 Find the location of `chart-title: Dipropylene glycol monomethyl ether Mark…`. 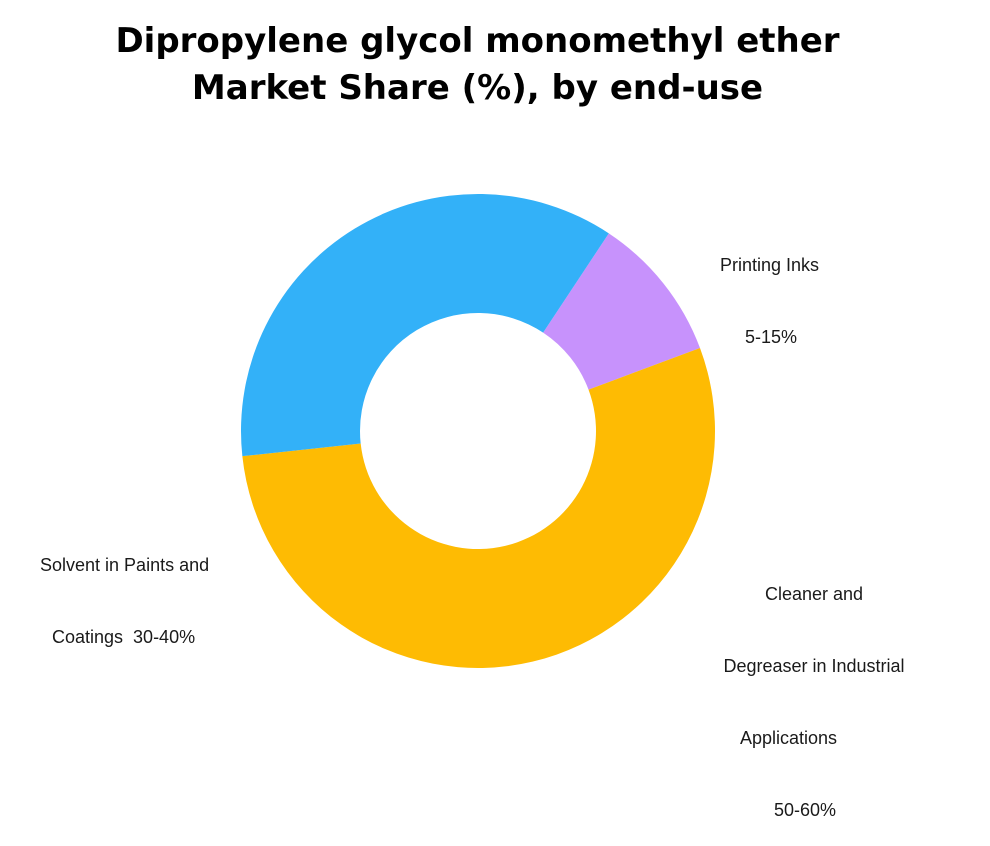

chart-title: Dipropylene glycol monomethyl ether Mark… is located at coordinates (477, 65).